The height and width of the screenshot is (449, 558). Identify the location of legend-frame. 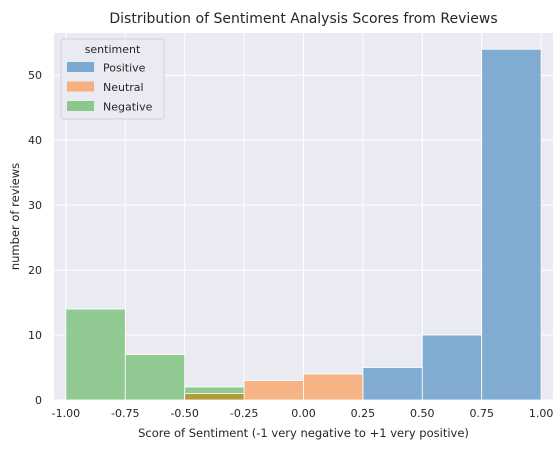
(112, 79).